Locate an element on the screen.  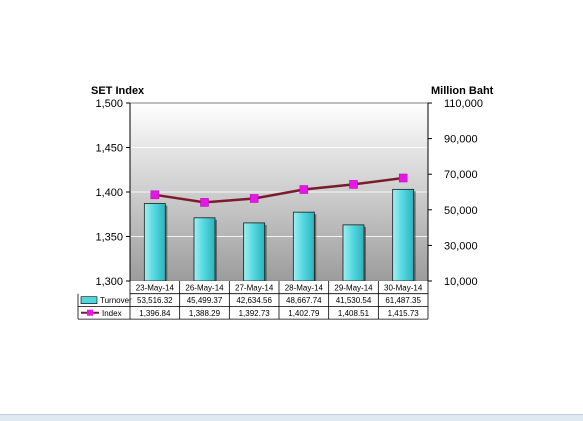
left-axis: 1,500 1,450 1,400 1,350 1,300 is located at coordinates (113, 193).